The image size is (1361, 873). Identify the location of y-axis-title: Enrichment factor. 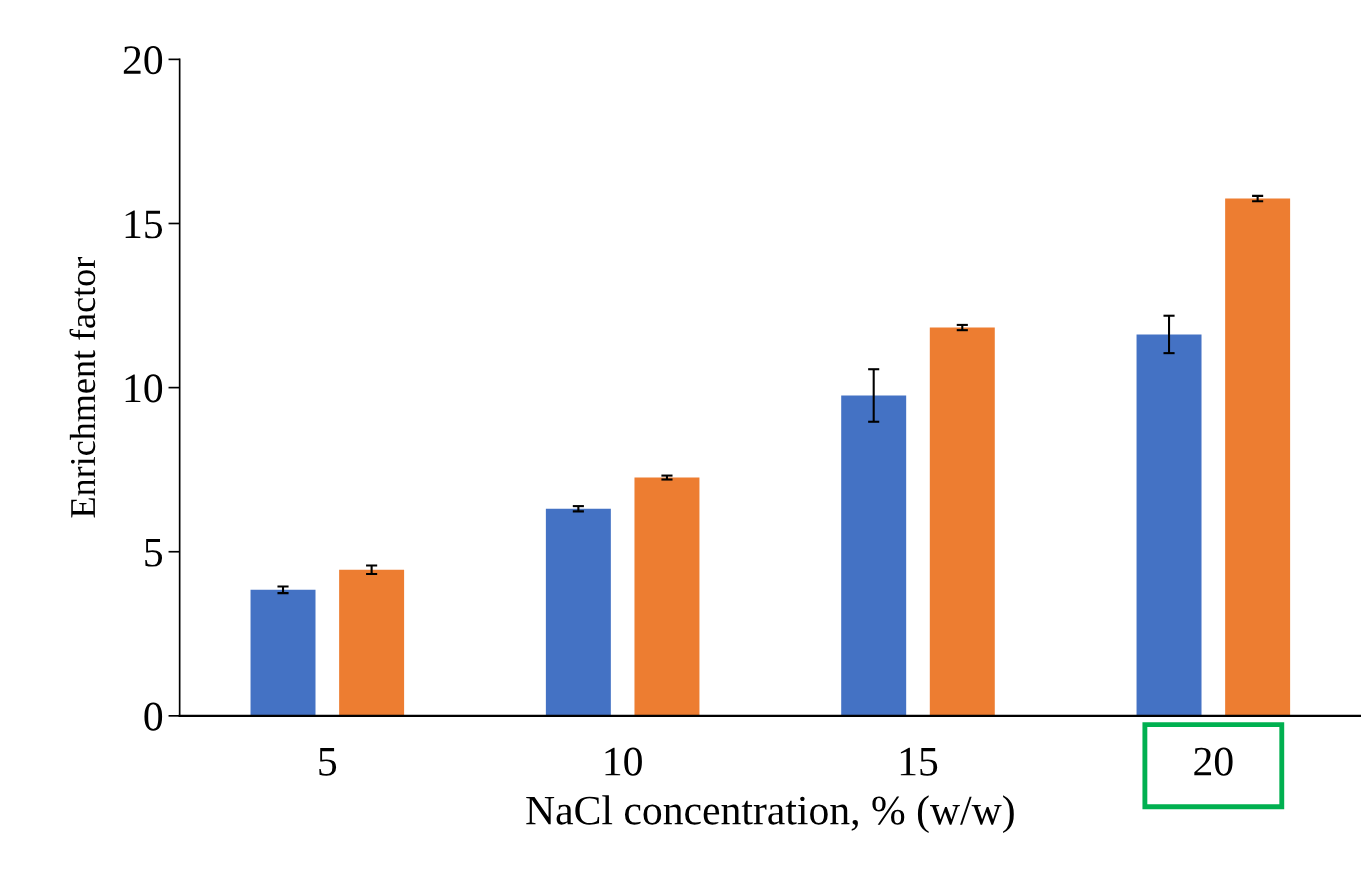
(82, 387).